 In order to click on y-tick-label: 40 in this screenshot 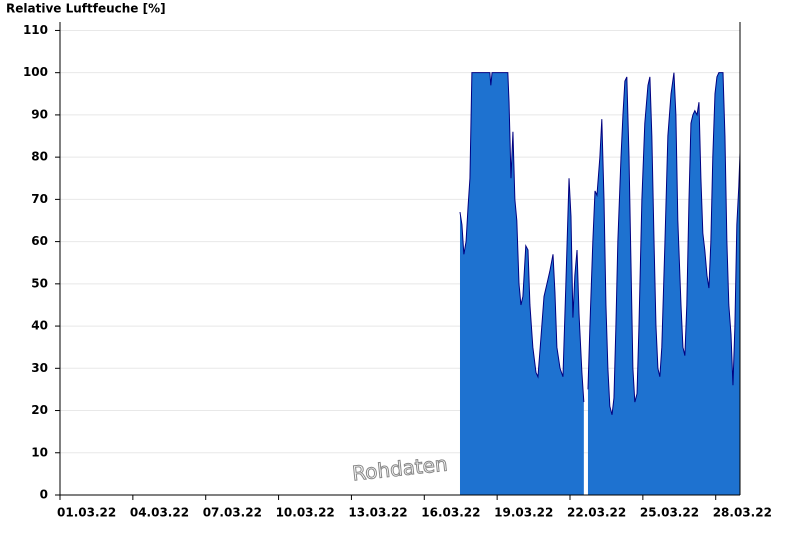, I will do `click(39, 326)`.